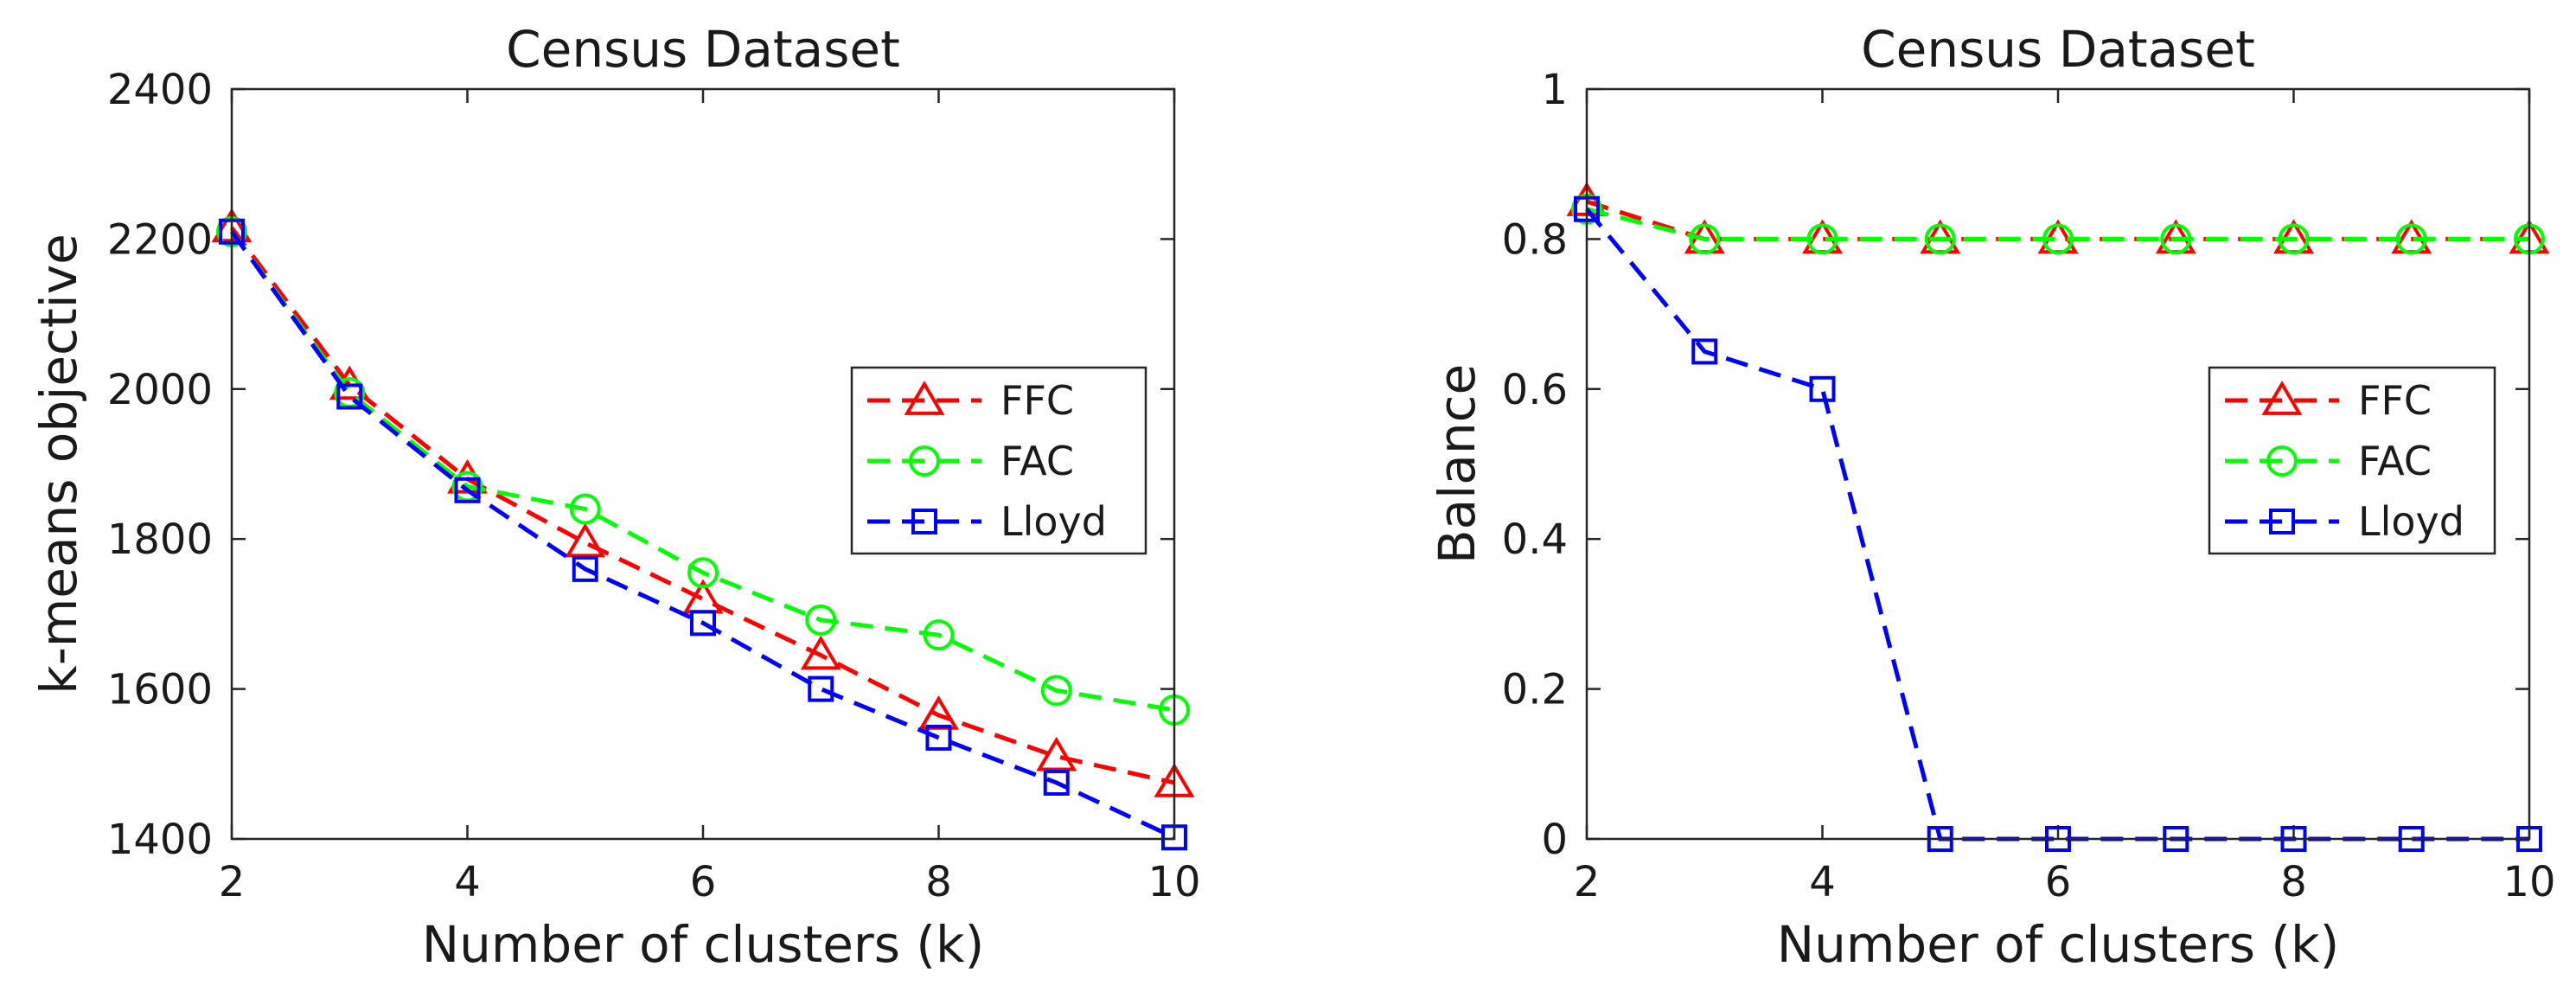 Image resolution: width=2576 pixels, height=1005 pixels. What do you see at coordinates (160, 390) in the screenshot?
I see `y-tick-label: 2000` at bounding box center [160, 390].